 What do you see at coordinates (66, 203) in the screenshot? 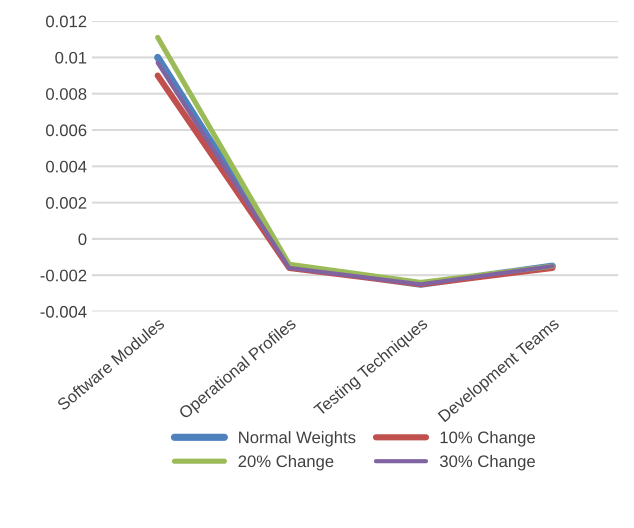
I see `y-tick-label: 0.002` at bounding box center [66, 203].